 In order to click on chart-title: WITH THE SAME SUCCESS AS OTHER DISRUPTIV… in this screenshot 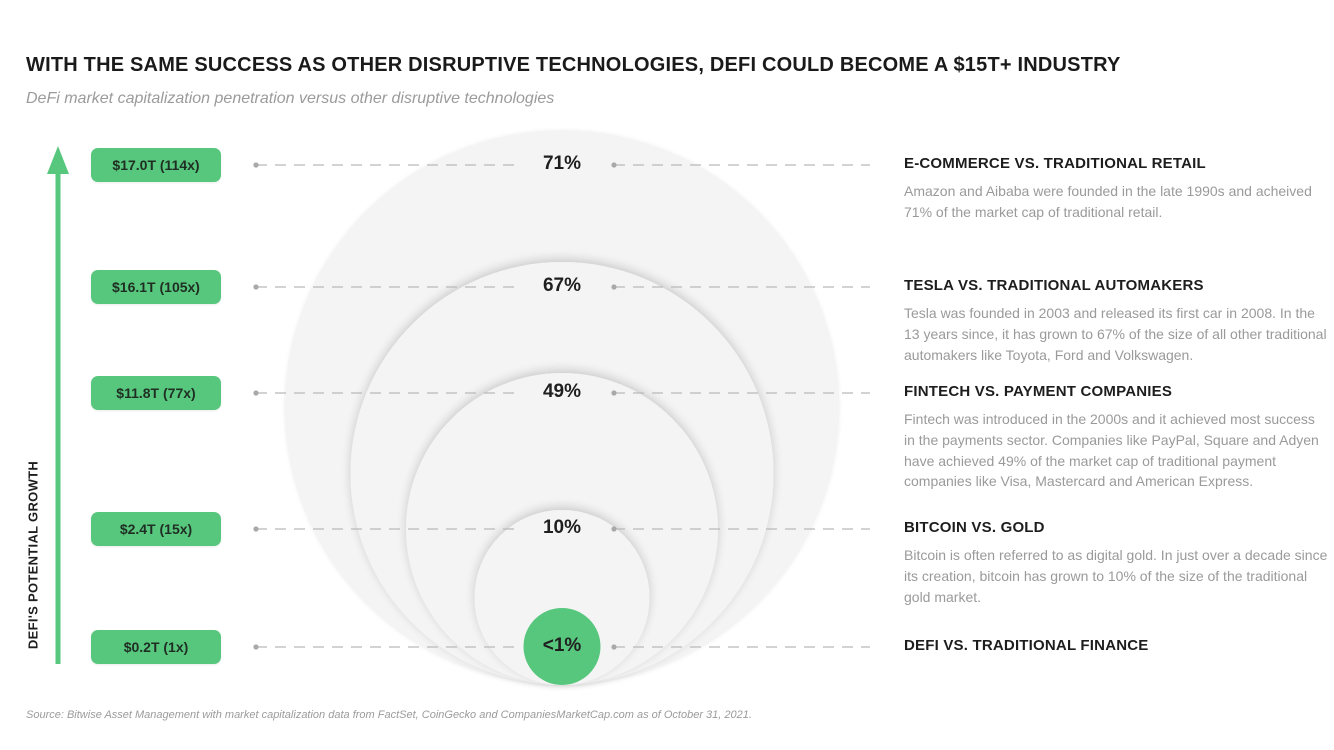, I will do `click(573, 65)`.